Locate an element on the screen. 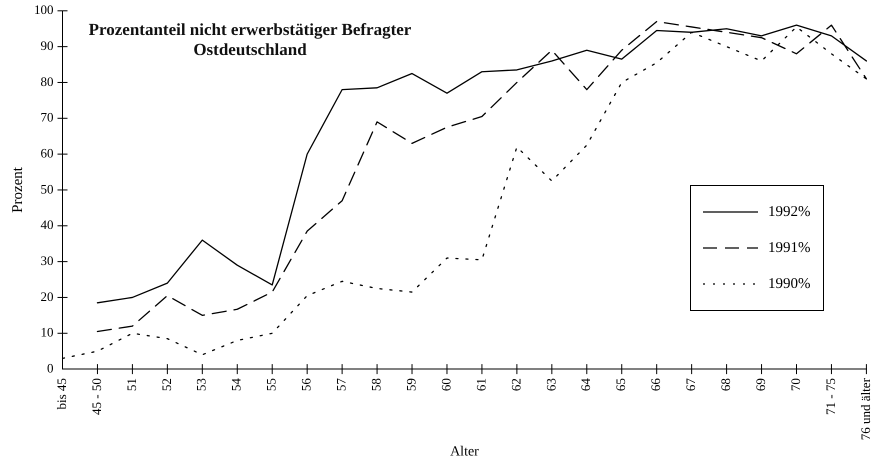  x-tick-label: 66 is located at coordinates (656, 385).